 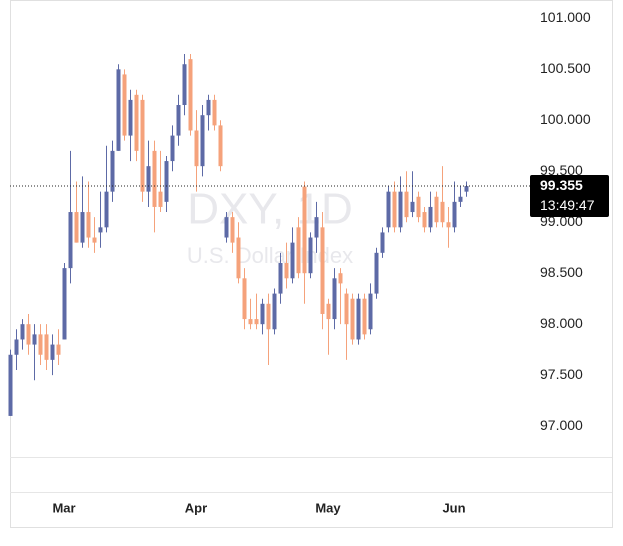 What do you see at coordinates (561, 185) in the screenshot?
I see `current-price-label: 99.355` at bounding box center [561, 185].